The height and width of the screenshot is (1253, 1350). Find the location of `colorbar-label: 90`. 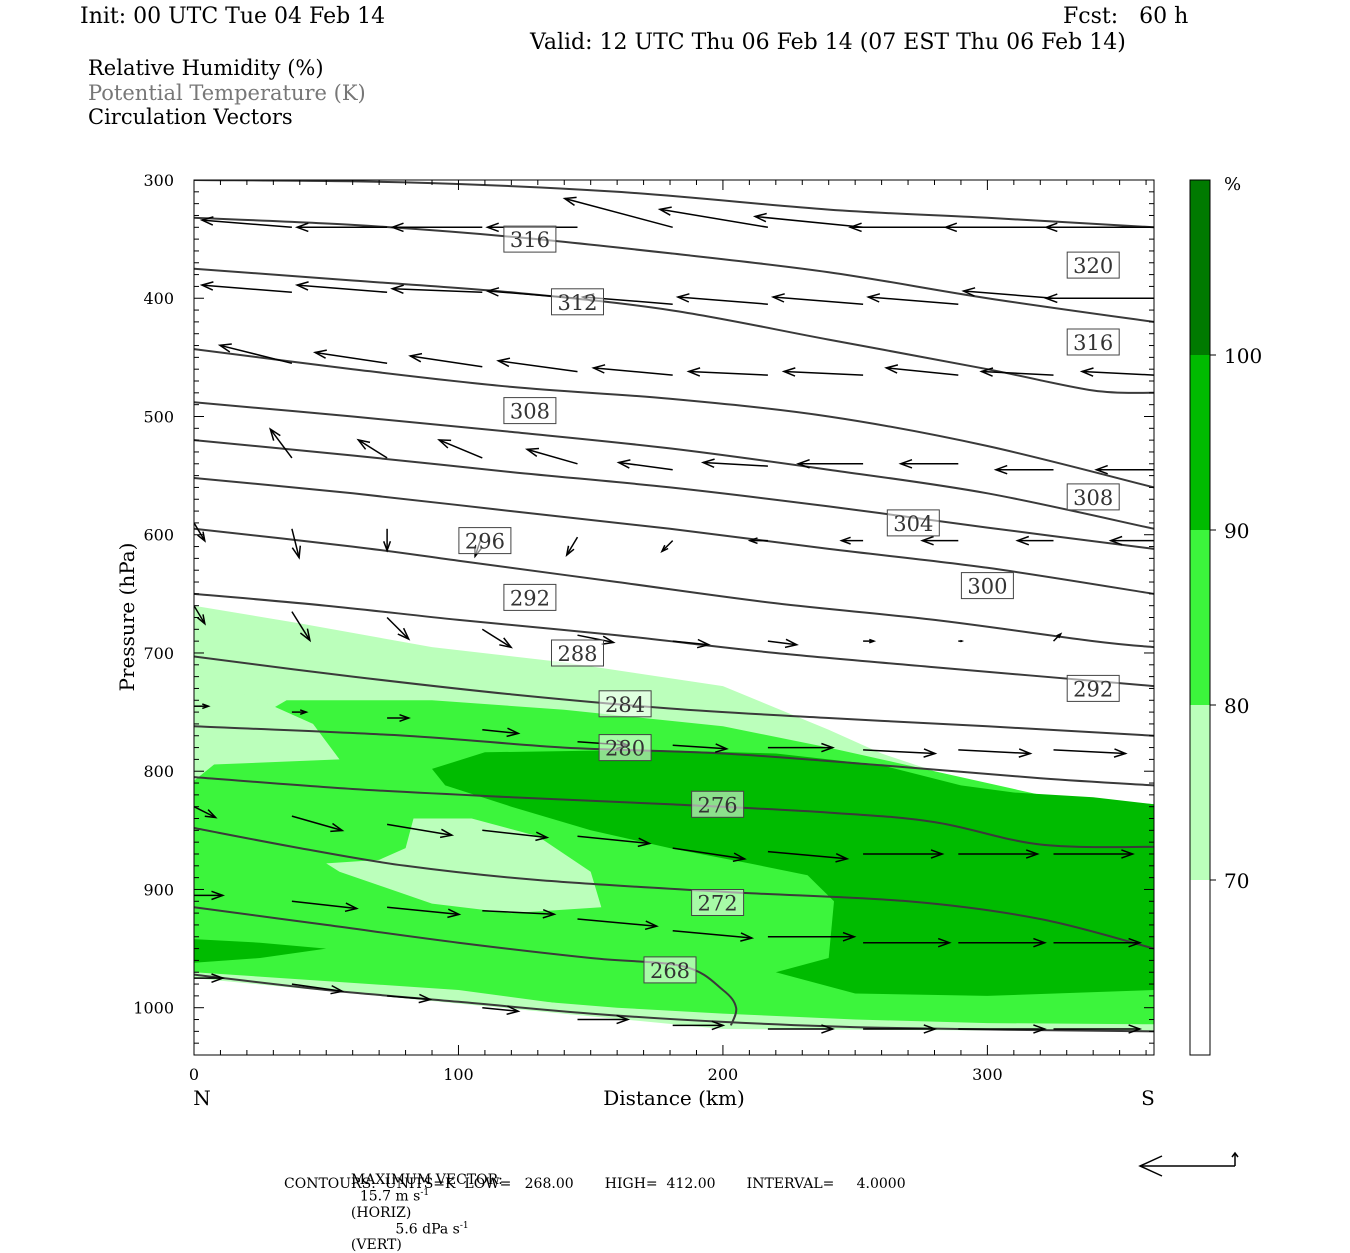

colorbar-label: 90 is located at coordinates (1236, 531).